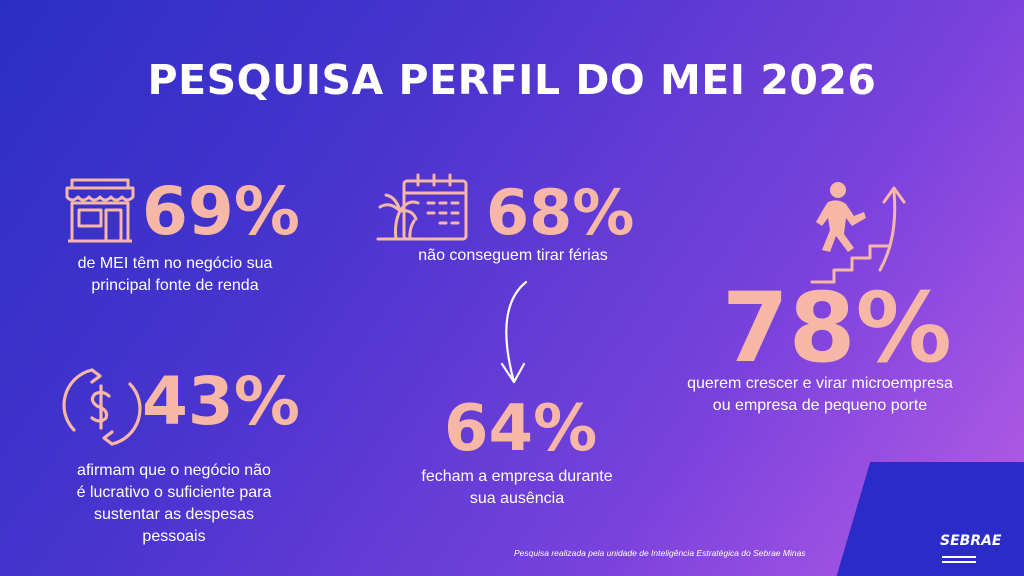 This screenshot has height=576, width=1024. Describe the element at coordinates (175, 263) in the screenshot. I see `stat-desc-69-line1: de MEI têm no negócio sua` at that location.